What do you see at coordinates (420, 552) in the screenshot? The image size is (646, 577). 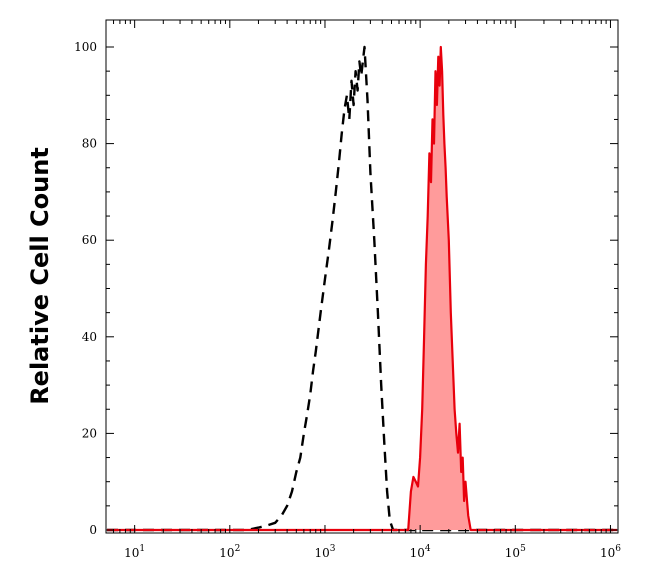 I see `x-tick-label: 10⁴` at bounding box center [420, 552].